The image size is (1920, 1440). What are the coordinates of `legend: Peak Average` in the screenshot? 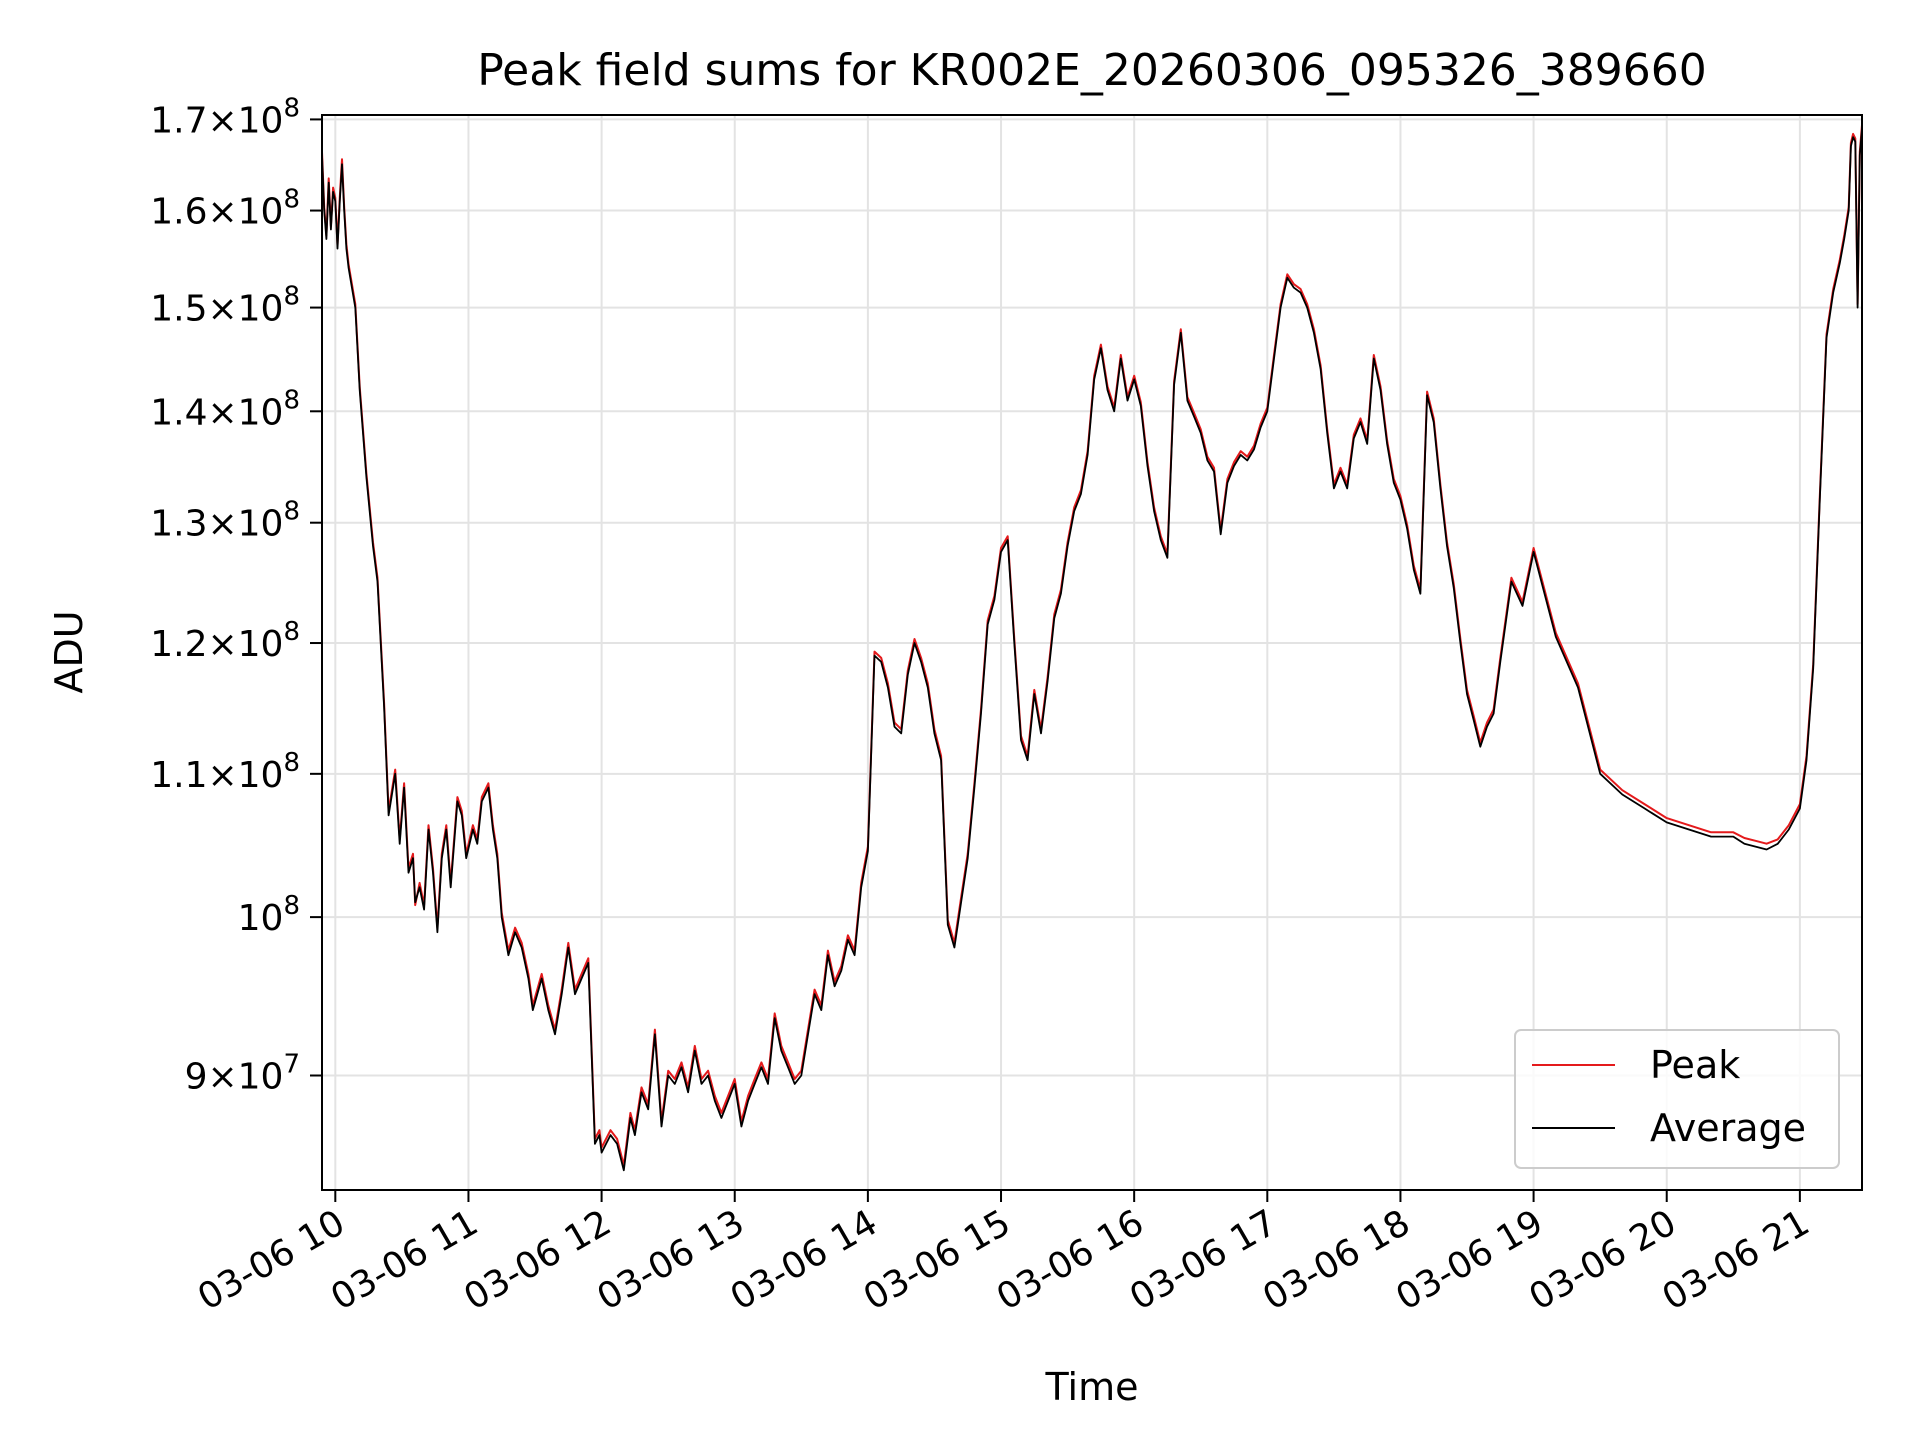 It's located at (1677, 1099).